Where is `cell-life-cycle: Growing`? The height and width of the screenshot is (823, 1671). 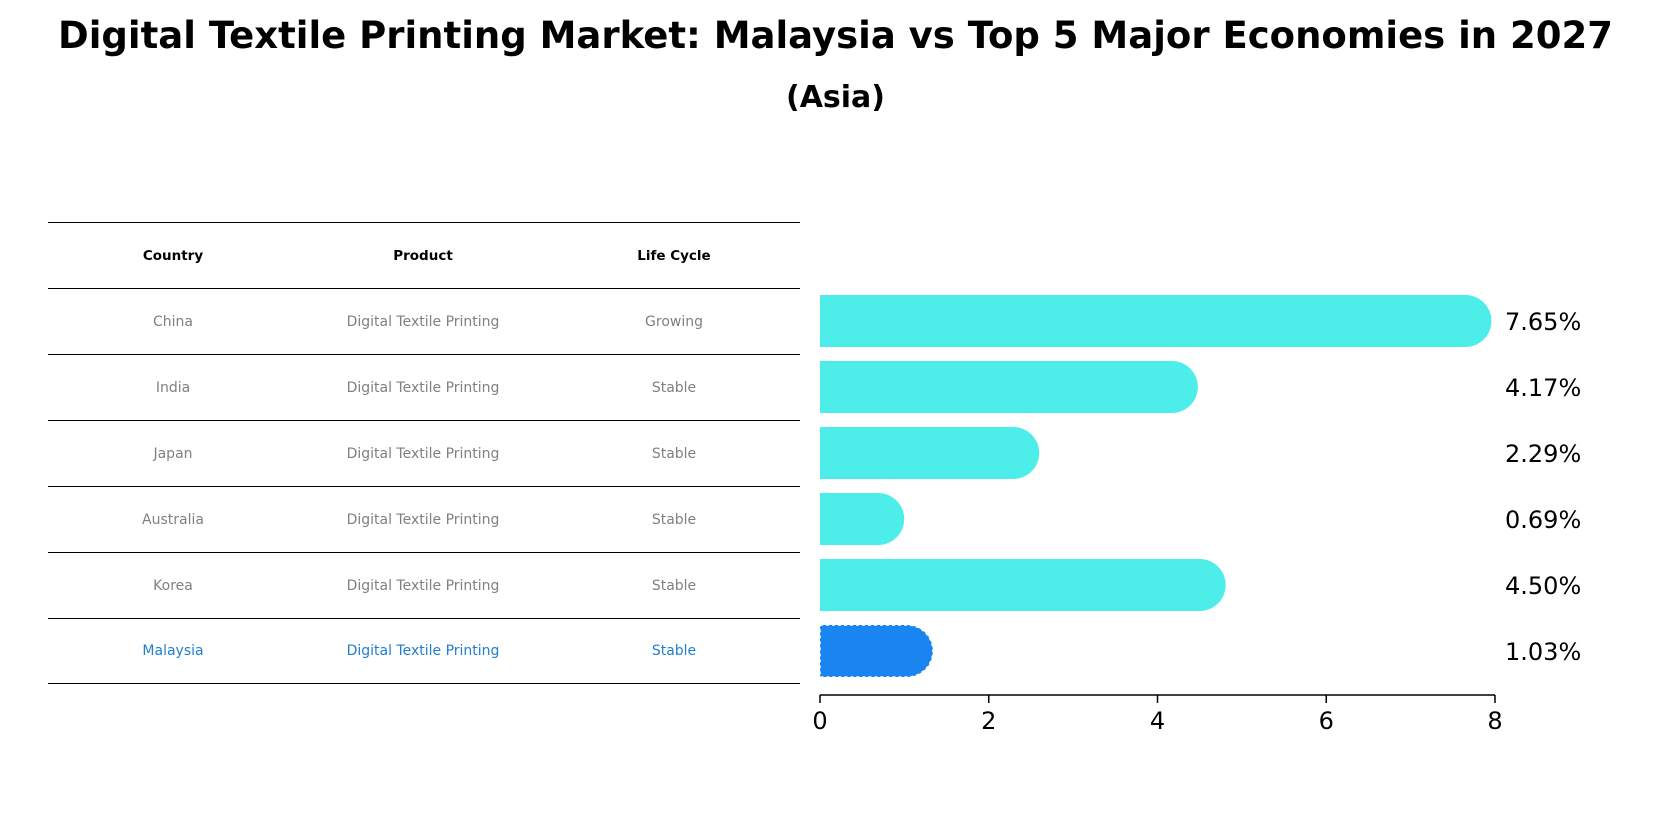 cell-life-cycle: Growing is located at coordinates (674, 321).